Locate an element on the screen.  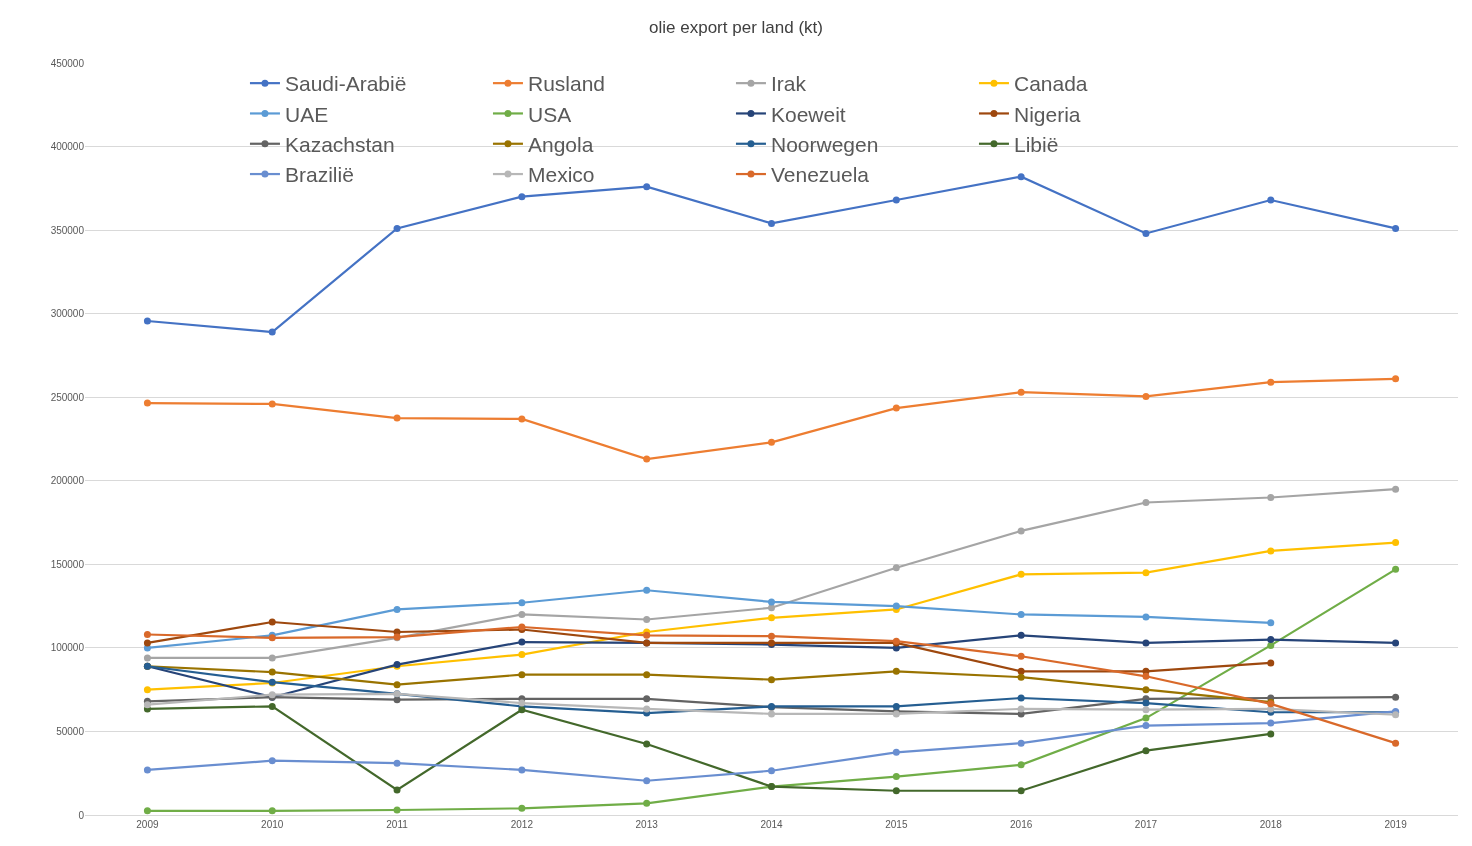
x-tick-label: 2010 is located at coordinates (272, 824).